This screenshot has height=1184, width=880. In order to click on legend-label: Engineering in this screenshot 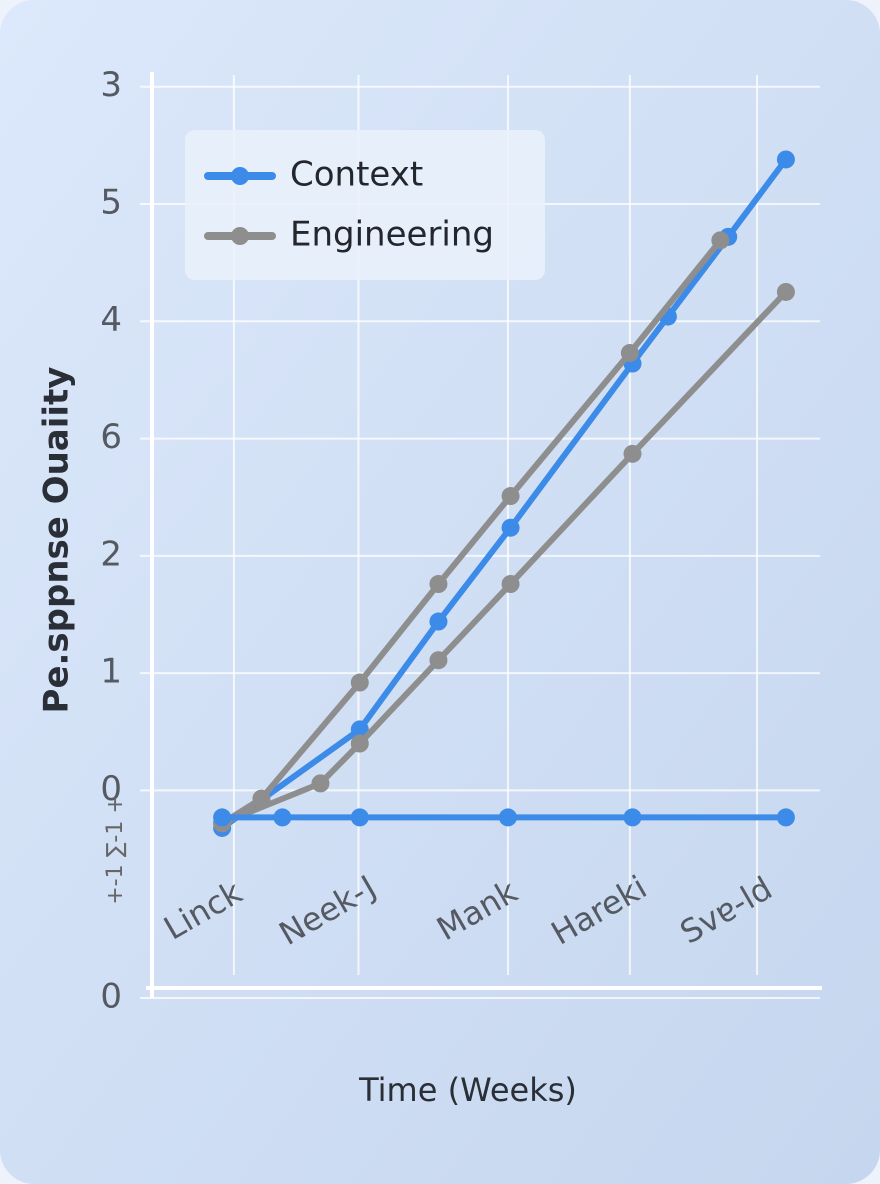, I will do `click(392, 235)`.